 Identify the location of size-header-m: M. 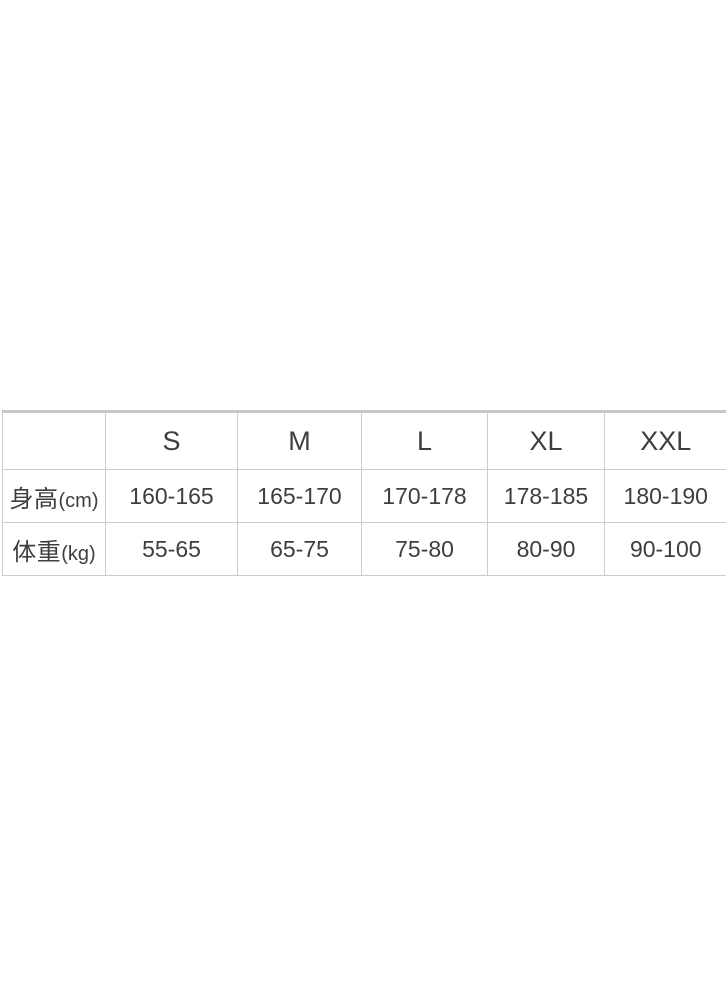
(299, 440).